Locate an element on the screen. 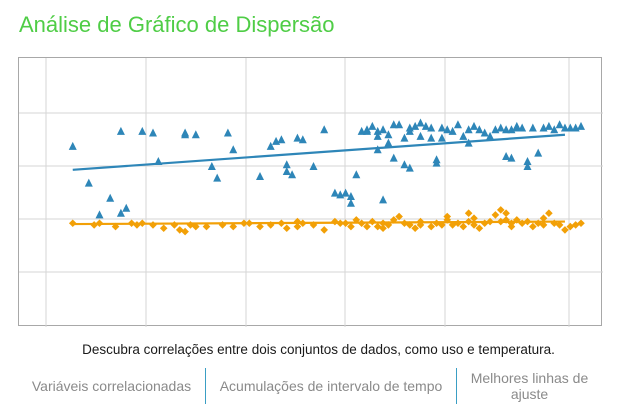 The width and height of the screenshot is (637, 420). feature-time-range-accumulations: Acumulações de intervalo de tempo is located at coordinates (330, 386).